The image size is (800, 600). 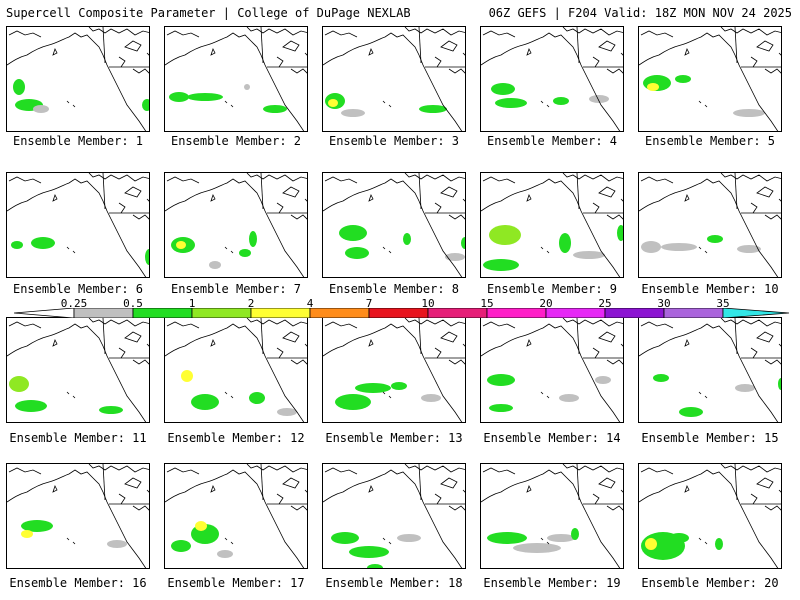 I want to click on colorbar-tick-label: 0.25, so click(x=74, y=303).